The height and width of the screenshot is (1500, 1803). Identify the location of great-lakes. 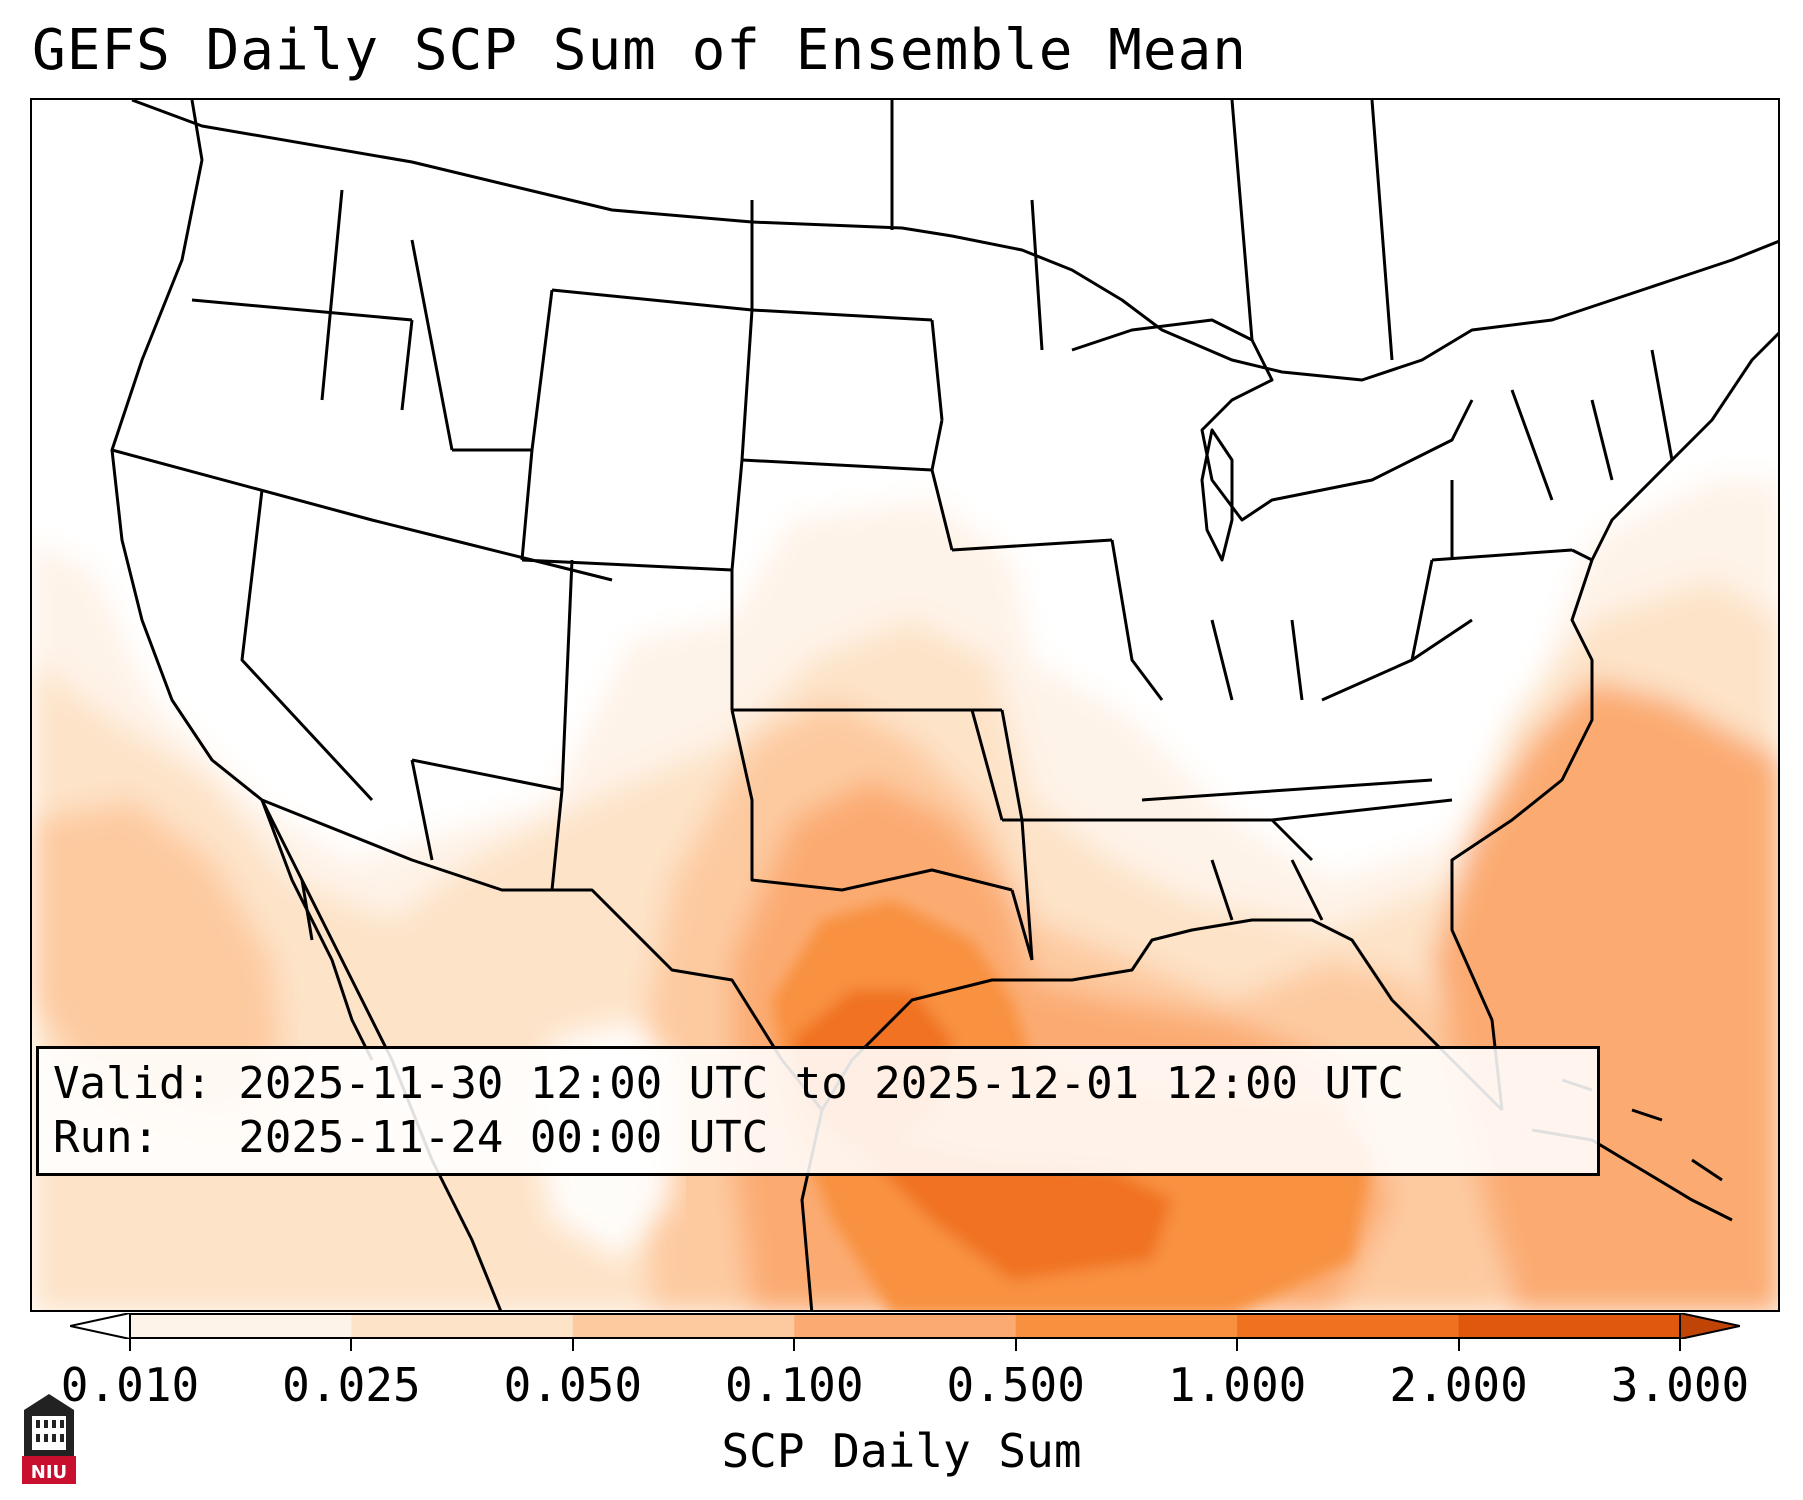
(1272, 420).